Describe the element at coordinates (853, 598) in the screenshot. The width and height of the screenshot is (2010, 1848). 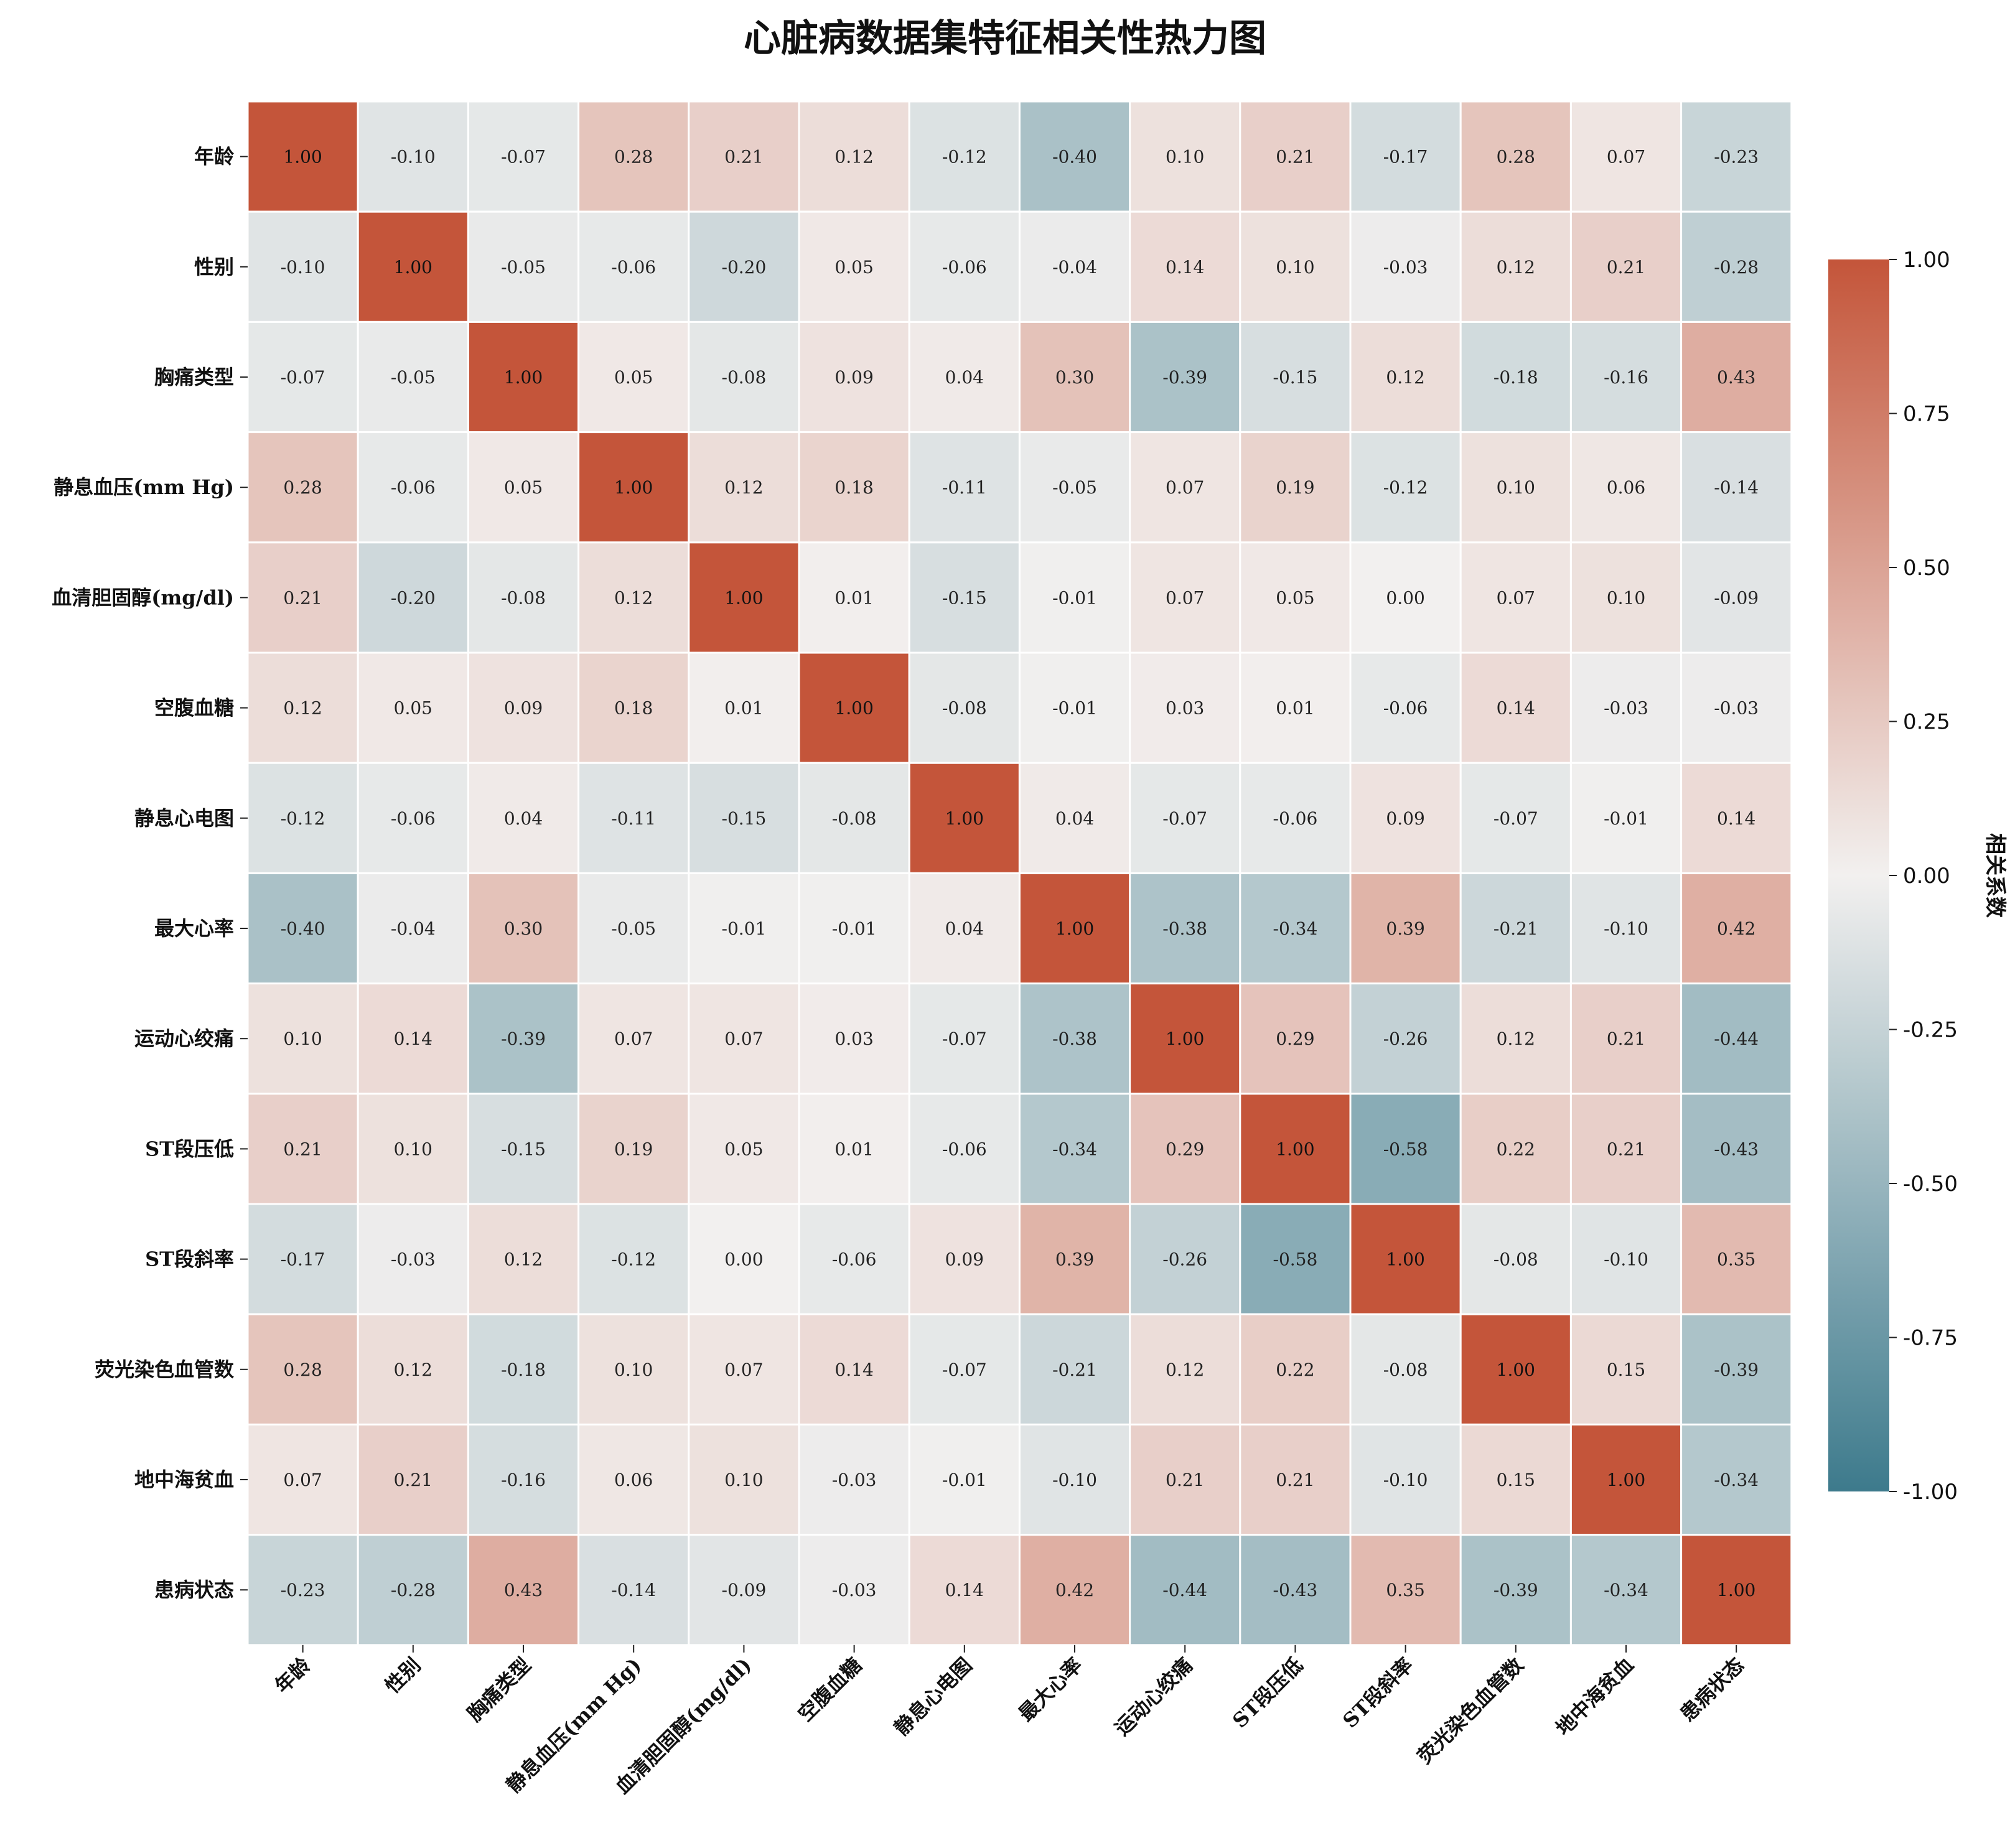
I see `cell-value-label: 0.01` at that location.